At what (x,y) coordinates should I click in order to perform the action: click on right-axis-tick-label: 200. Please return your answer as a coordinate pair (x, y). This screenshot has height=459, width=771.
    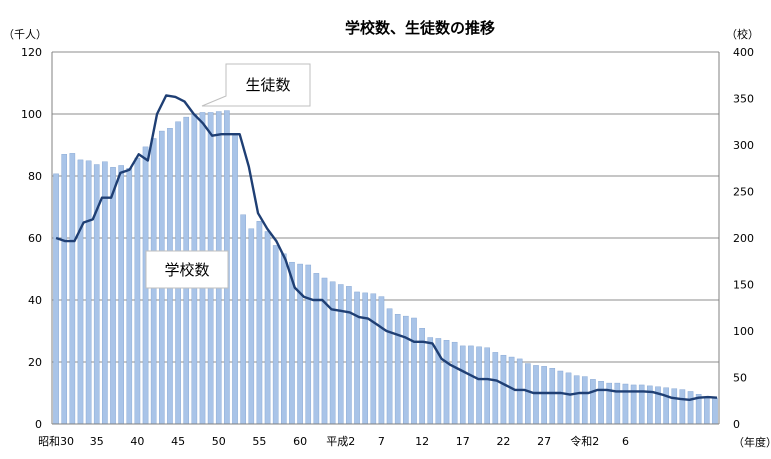
    Looking at the image, I should click on (743, 238).